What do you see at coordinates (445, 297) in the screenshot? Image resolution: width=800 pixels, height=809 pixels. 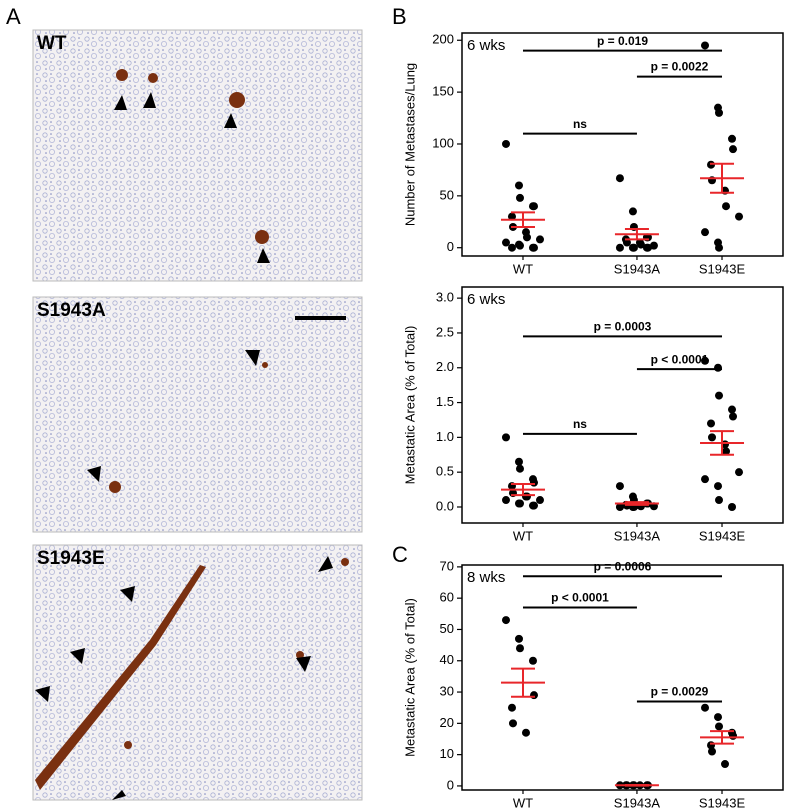 I see `y-tick-label: 3.0` at bounding box center [445, 297].